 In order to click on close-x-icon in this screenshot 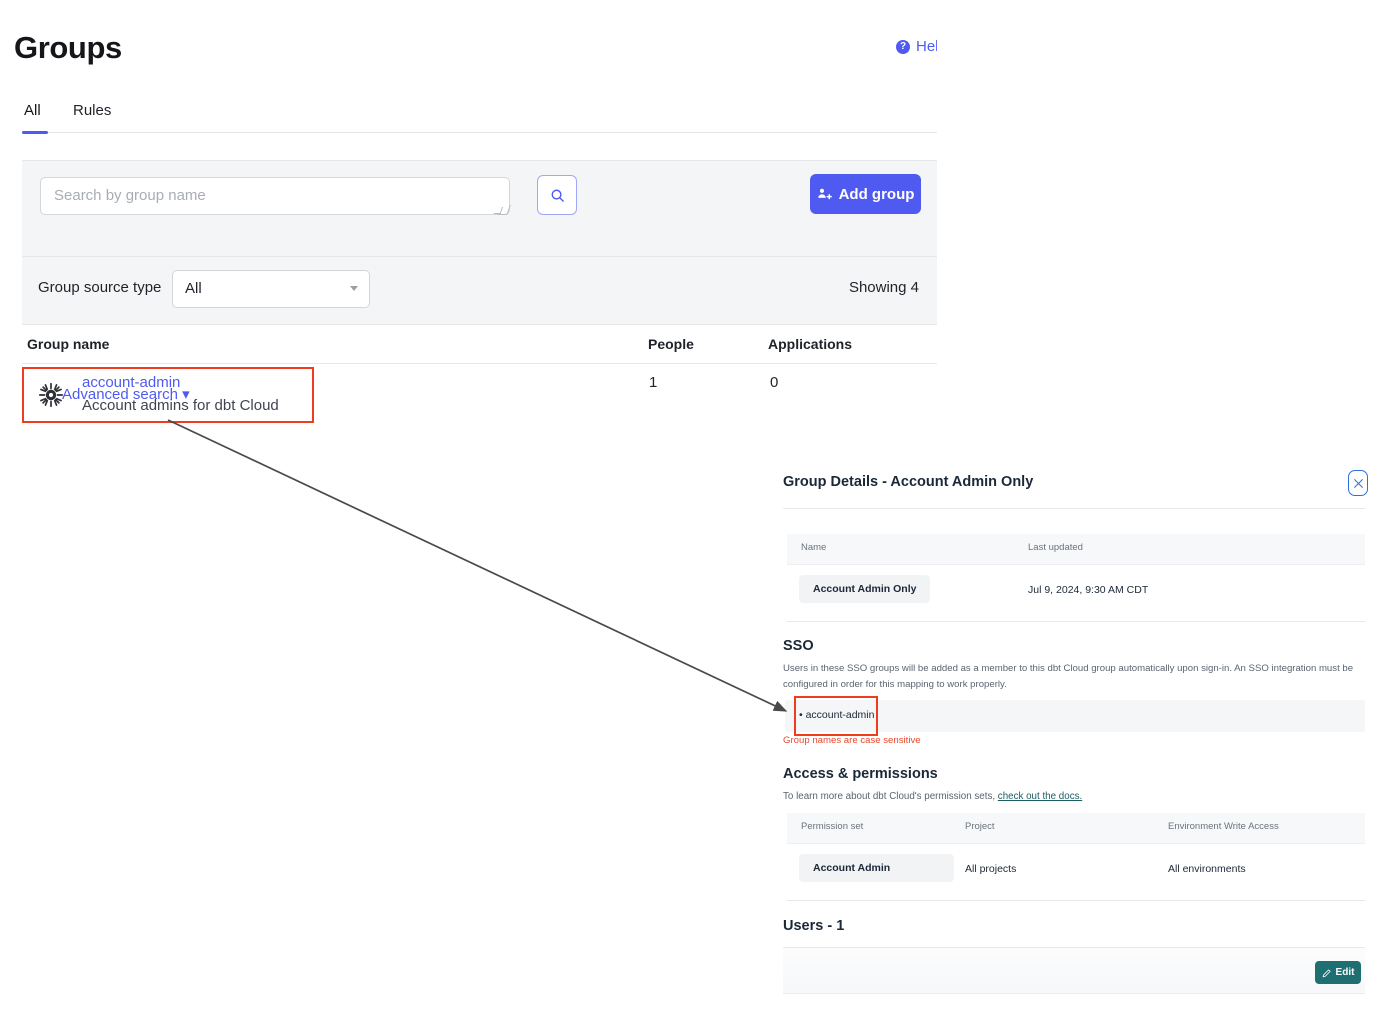, I will do `click(1358, 483)`.